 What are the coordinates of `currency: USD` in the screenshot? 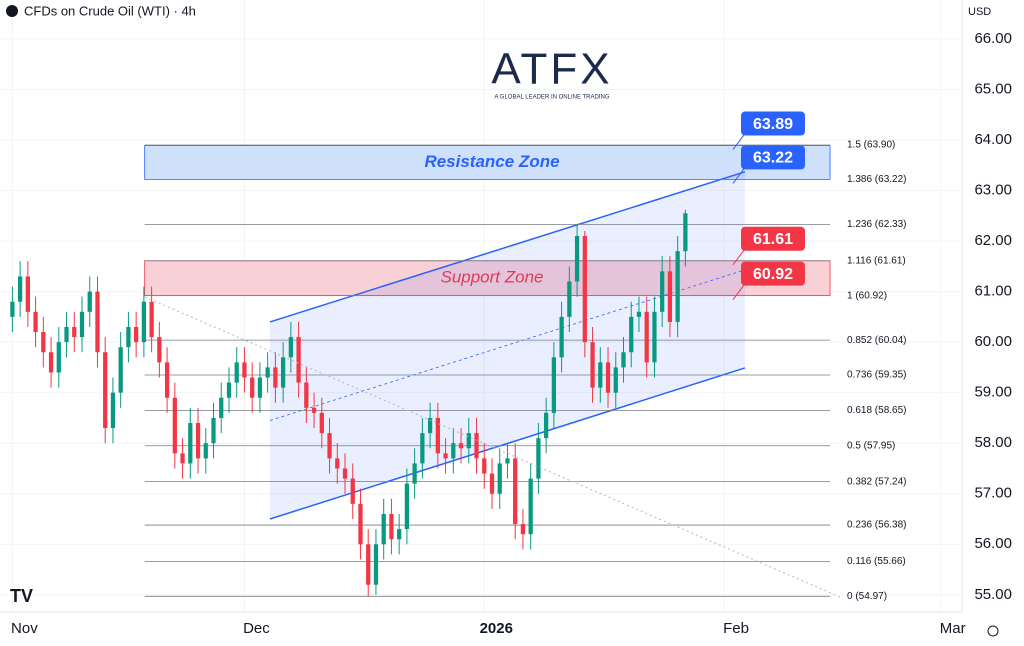 It's located at (979, 12).